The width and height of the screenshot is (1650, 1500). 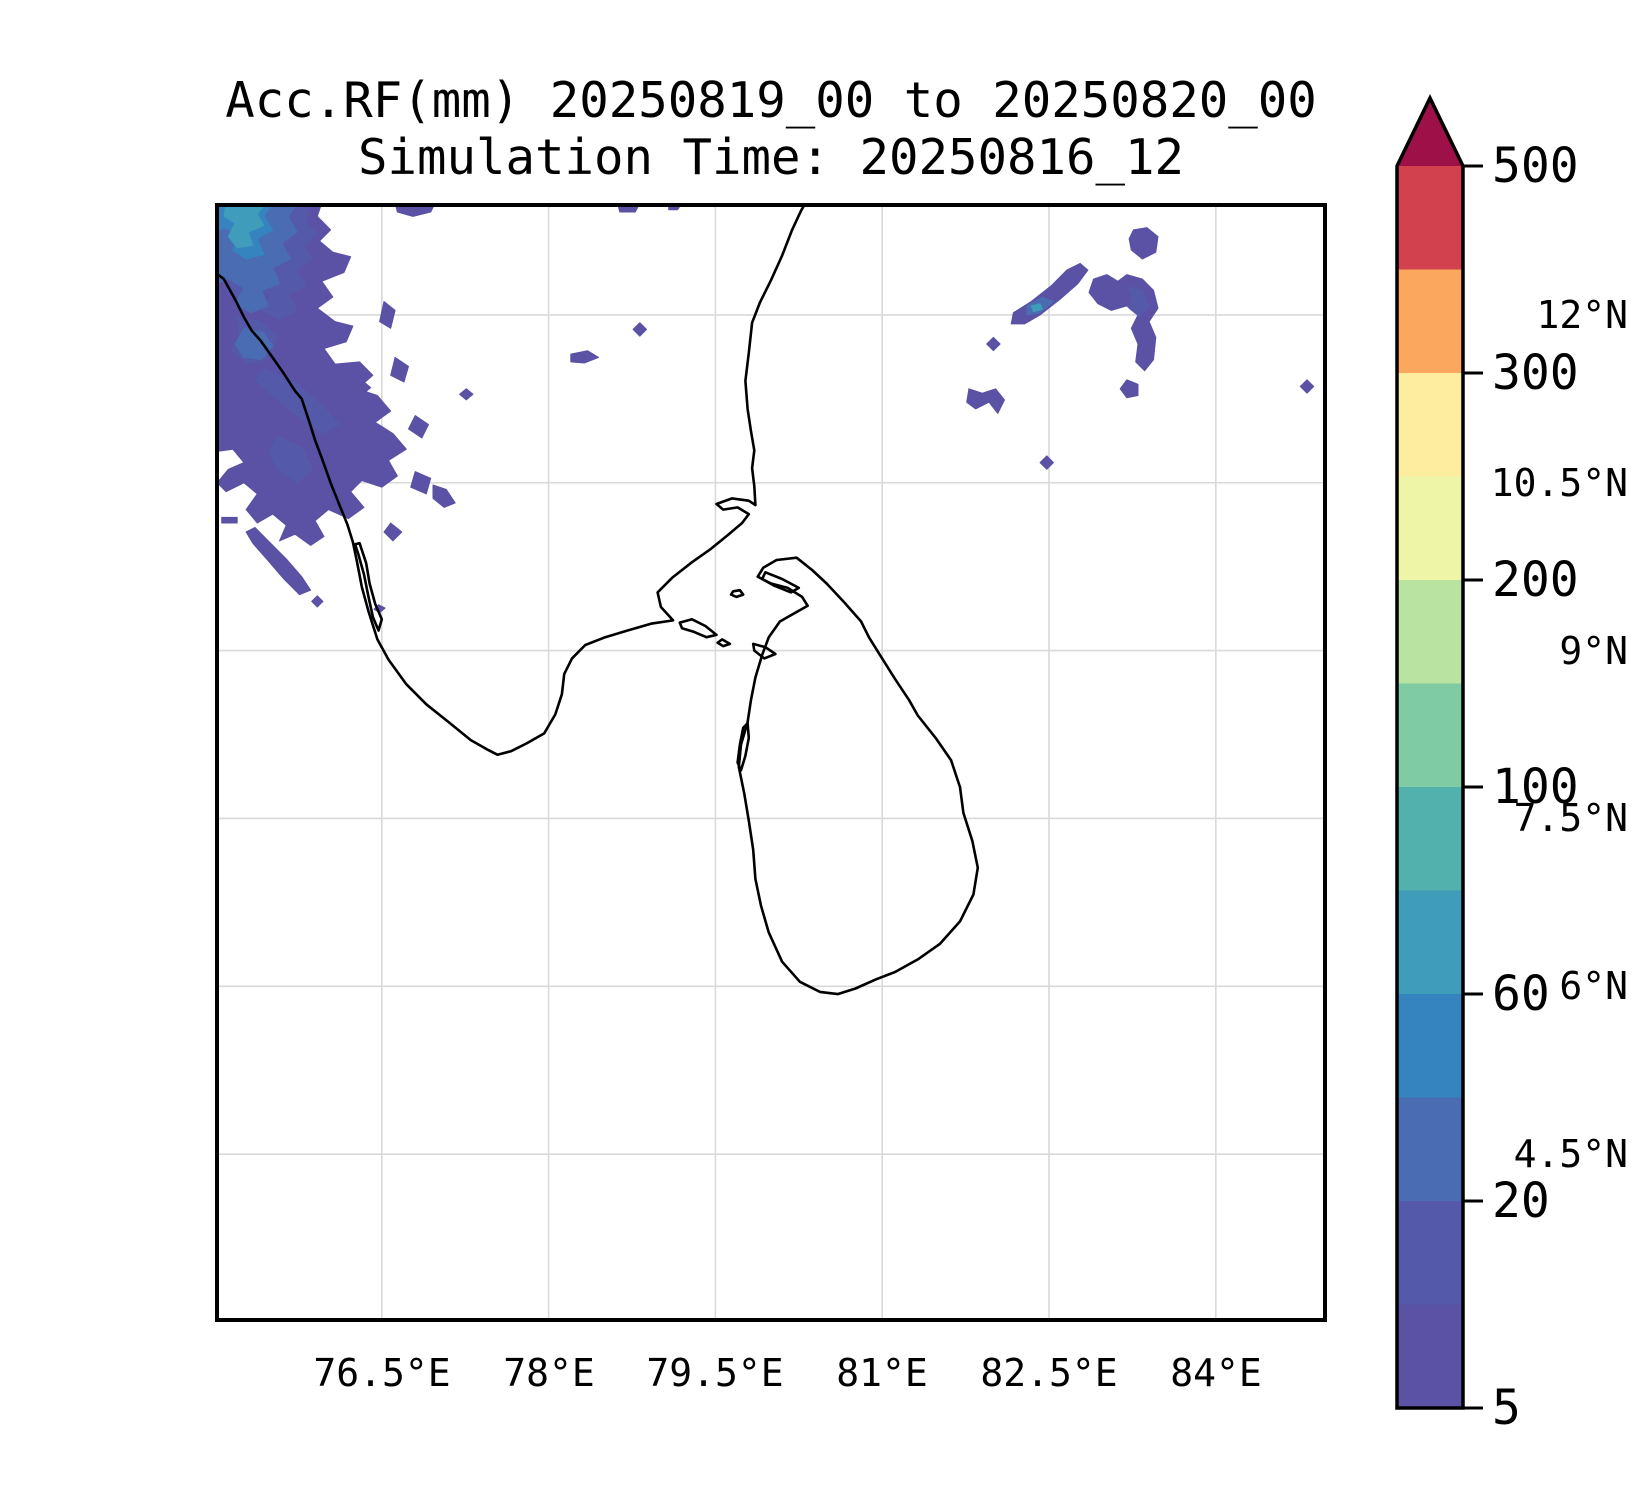 What do you see at coordinates (1593, 986) in the screenshot?
I see `y-tick-6n: 6°N` at bounding box center [1593, 986].